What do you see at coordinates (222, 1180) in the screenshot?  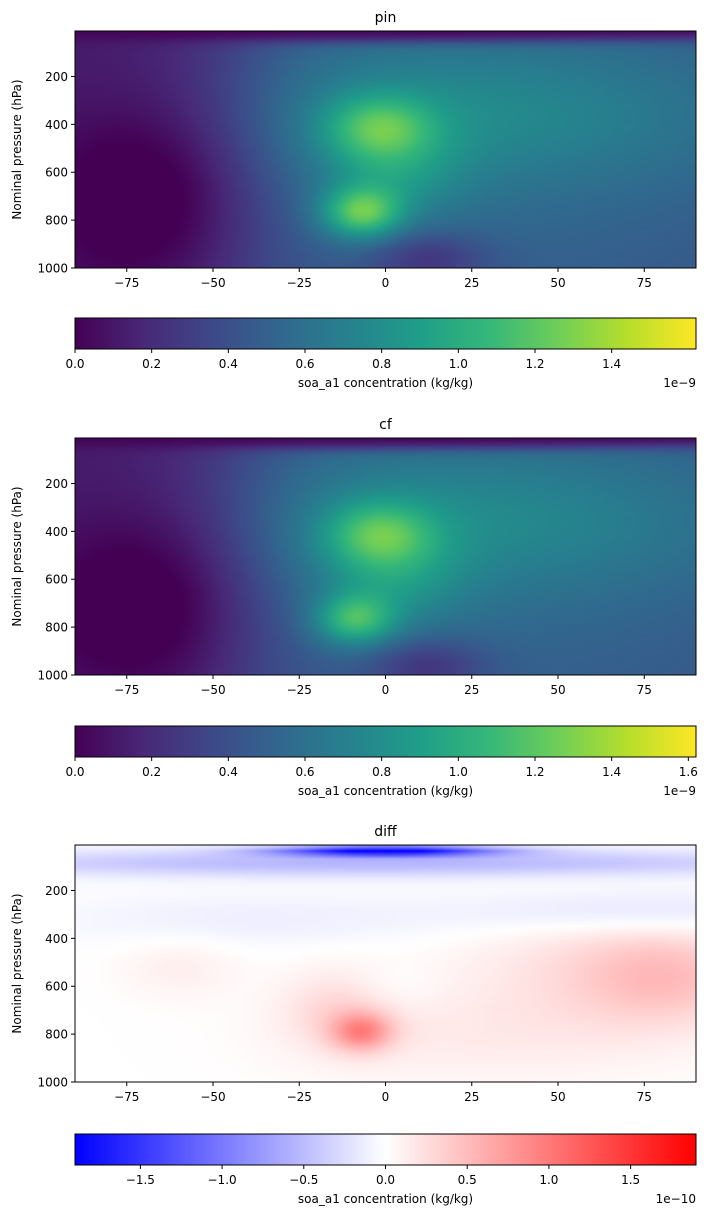 I see `colorbar-tick-label: −1.0` at bounding box center [222, 1180].